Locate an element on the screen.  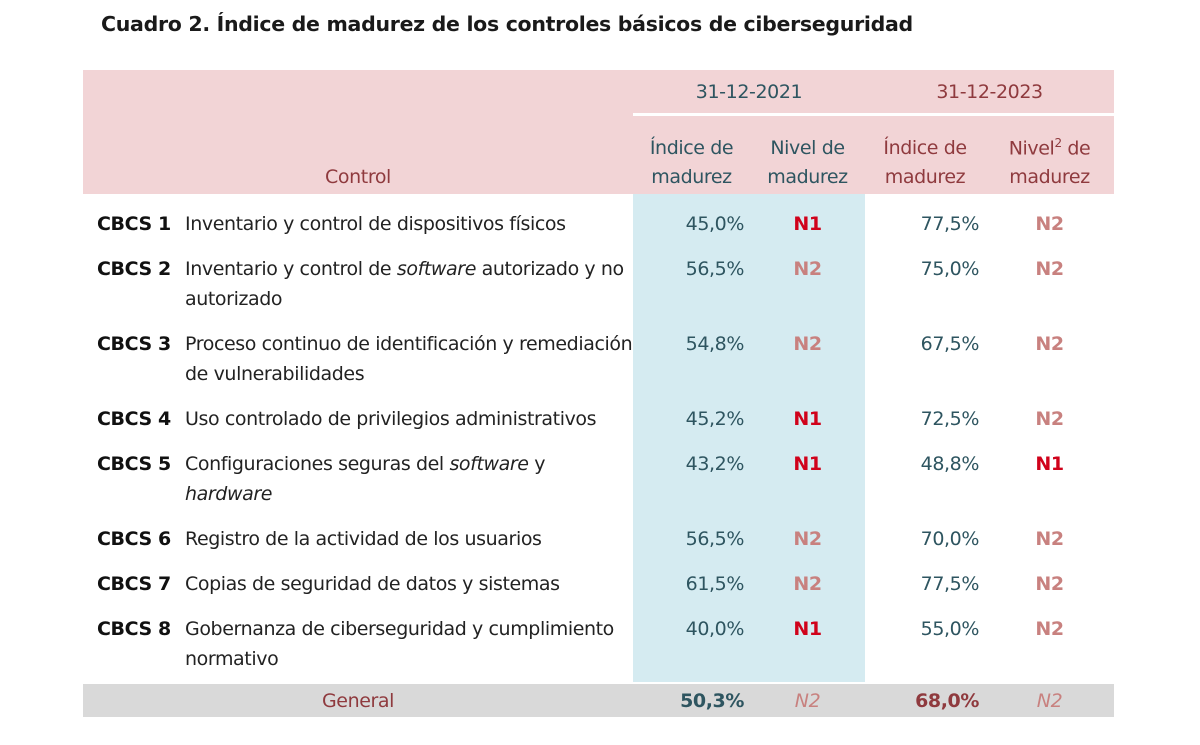
index-2021: 45,0% is located at coordinates (691, 224).